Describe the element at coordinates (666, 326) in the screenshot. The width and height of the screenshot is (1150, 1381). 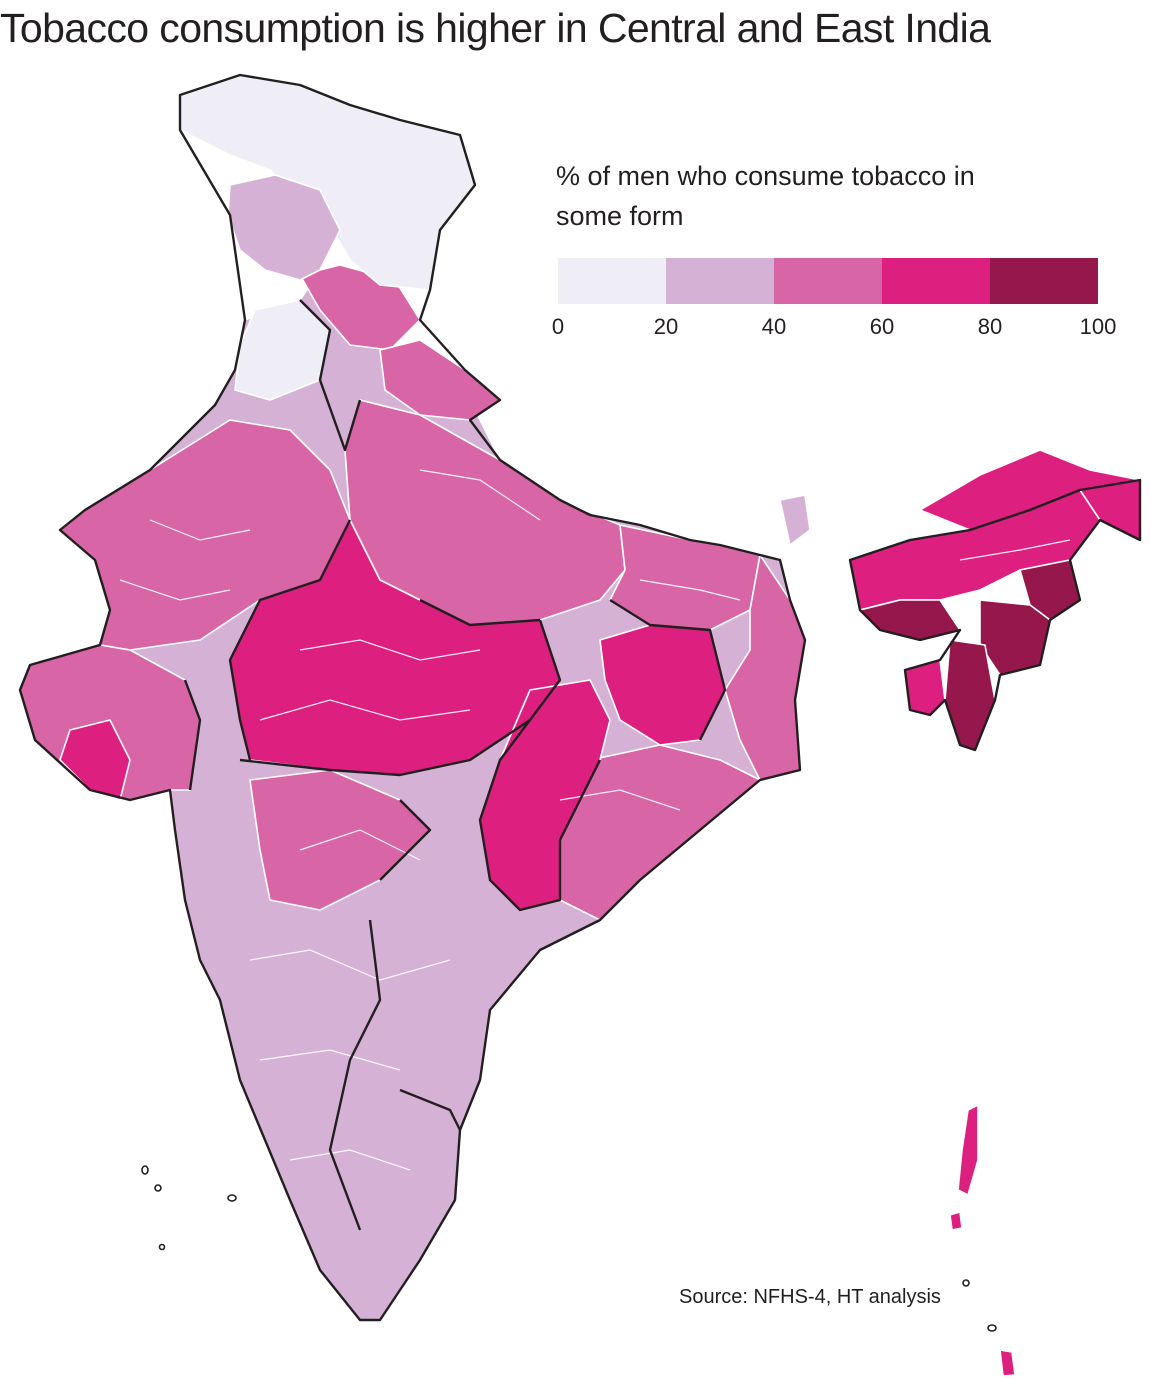
I see `legend-tick: 20` at that location.